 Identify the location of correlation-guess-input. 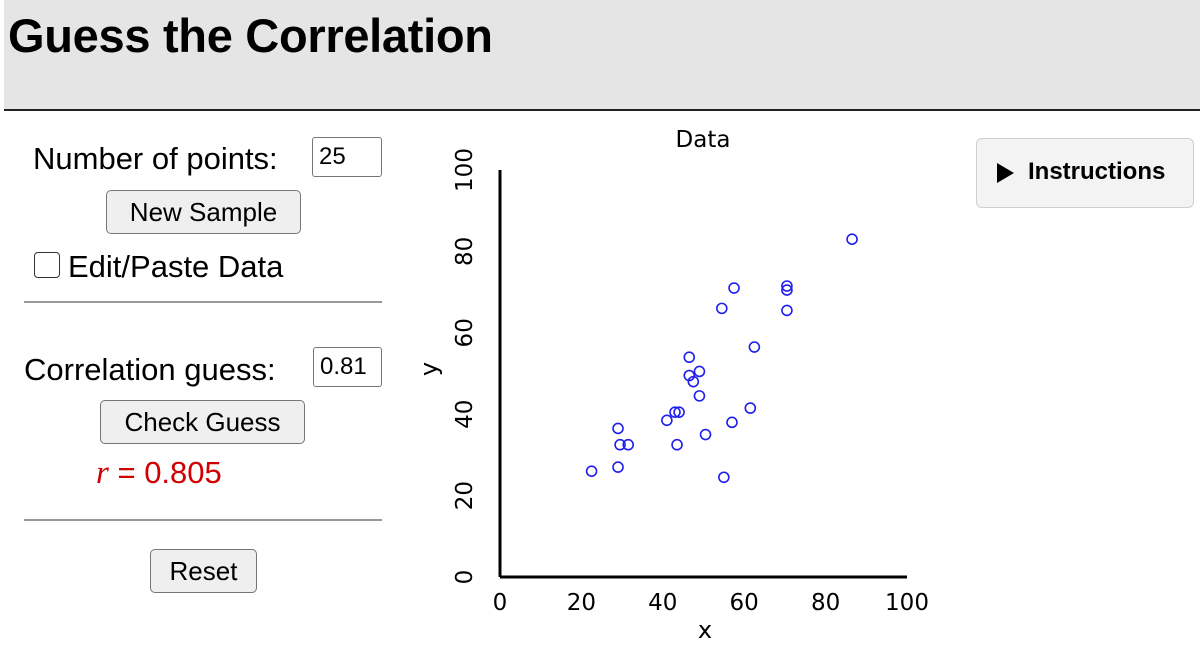
(347, 367).